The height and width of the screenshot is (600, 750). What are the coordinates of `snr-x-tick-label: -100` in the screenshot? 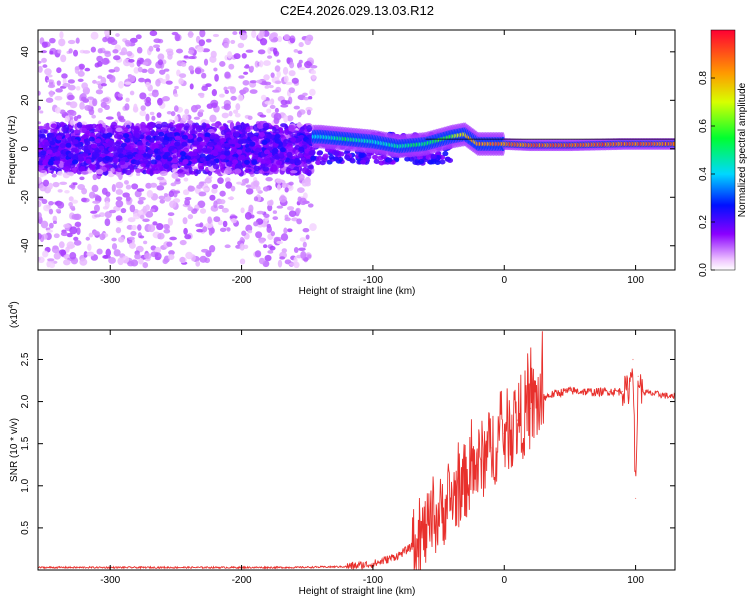 It's located at (373, 580).